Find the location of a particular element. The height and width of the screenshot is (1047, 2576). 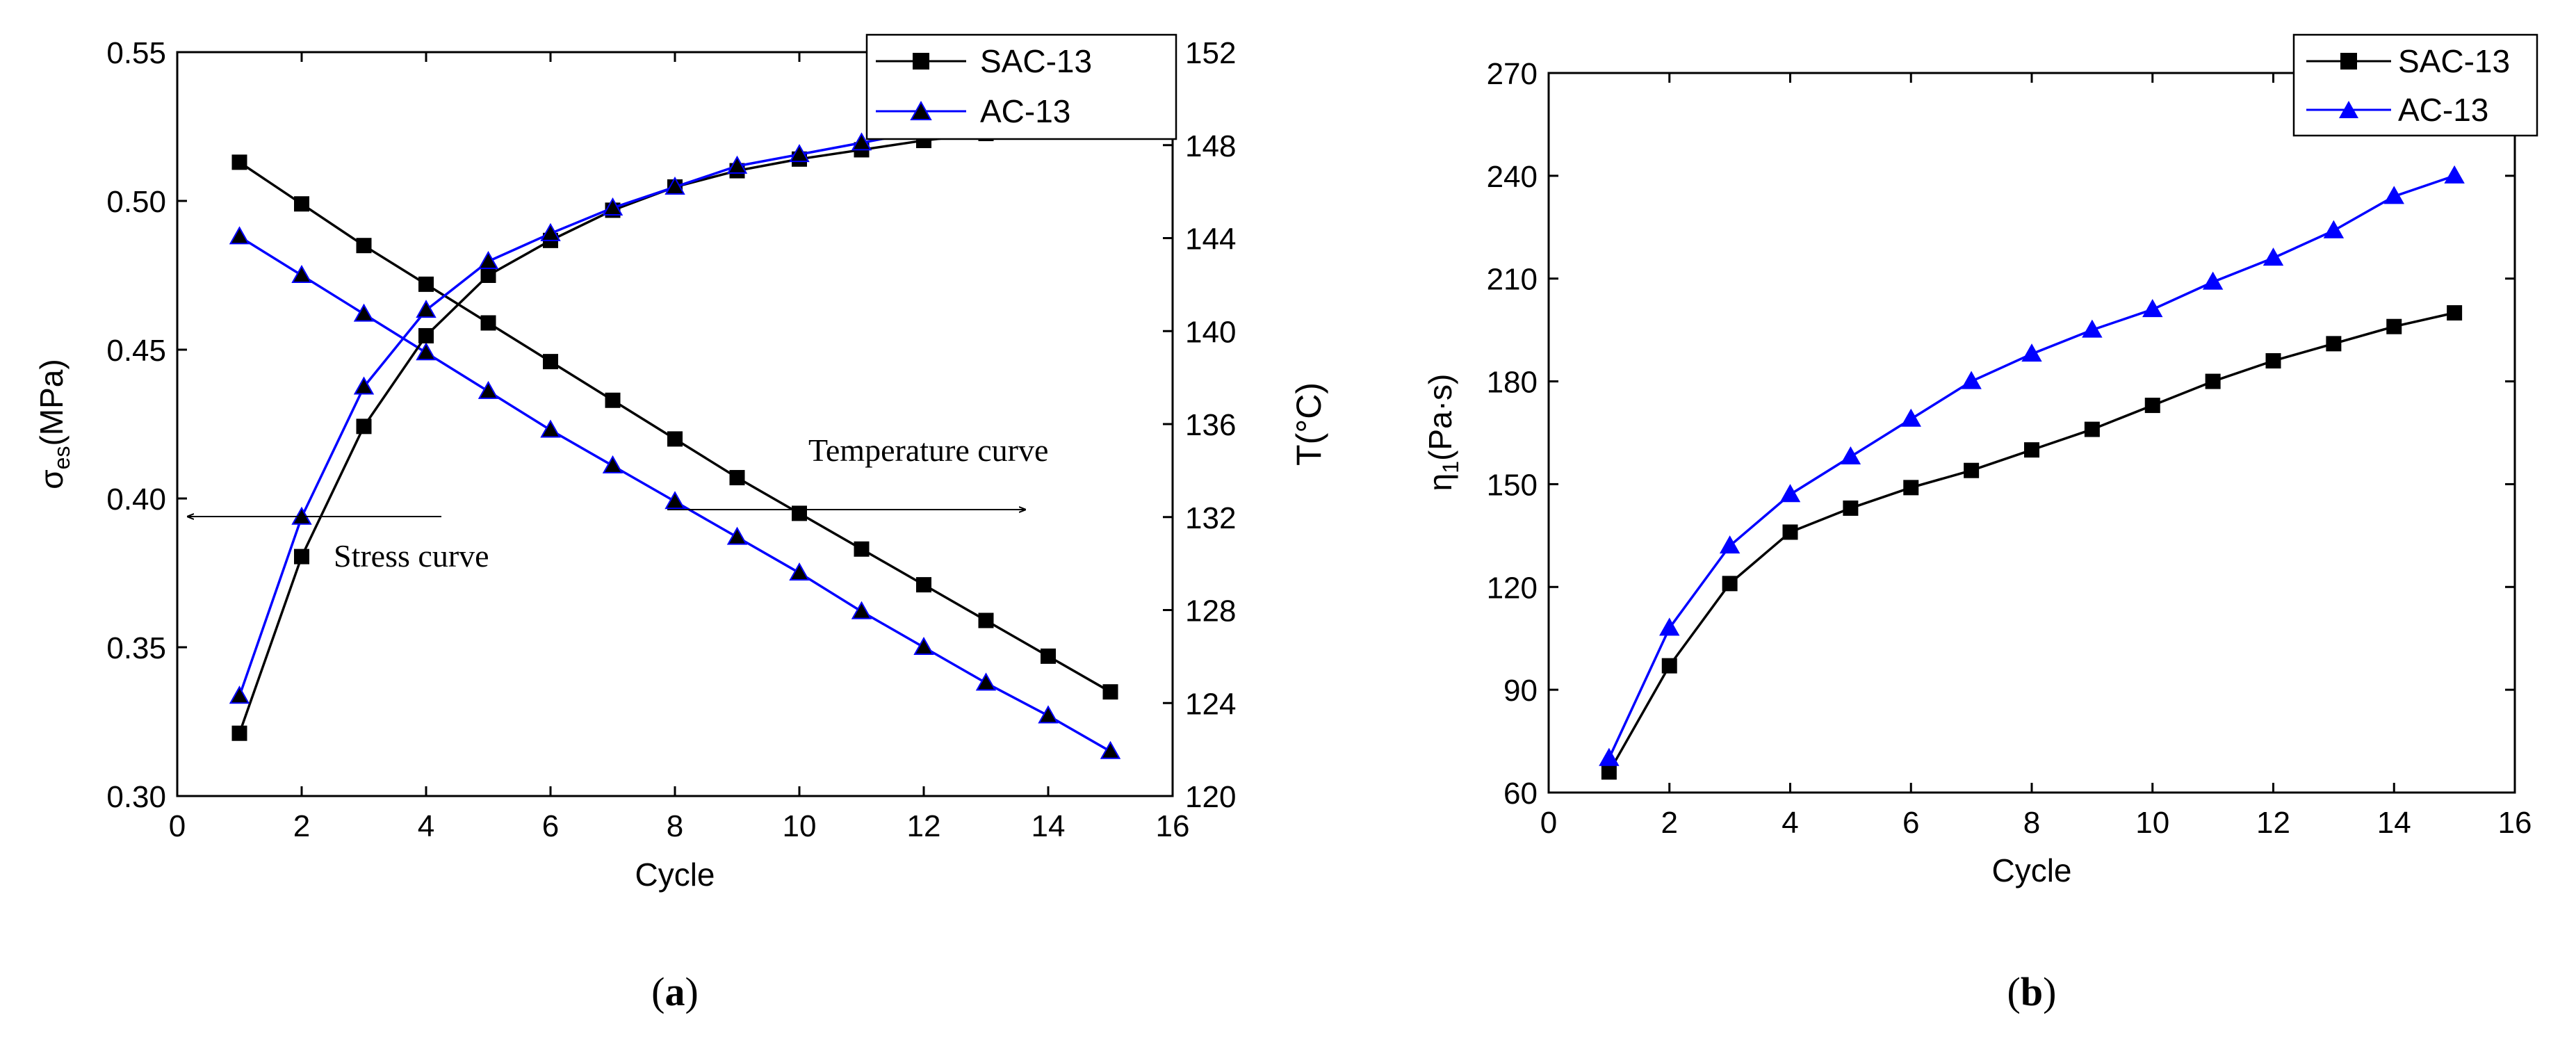

legend-label-ac-b: AC-13 is located at coordinates (2443, 110).